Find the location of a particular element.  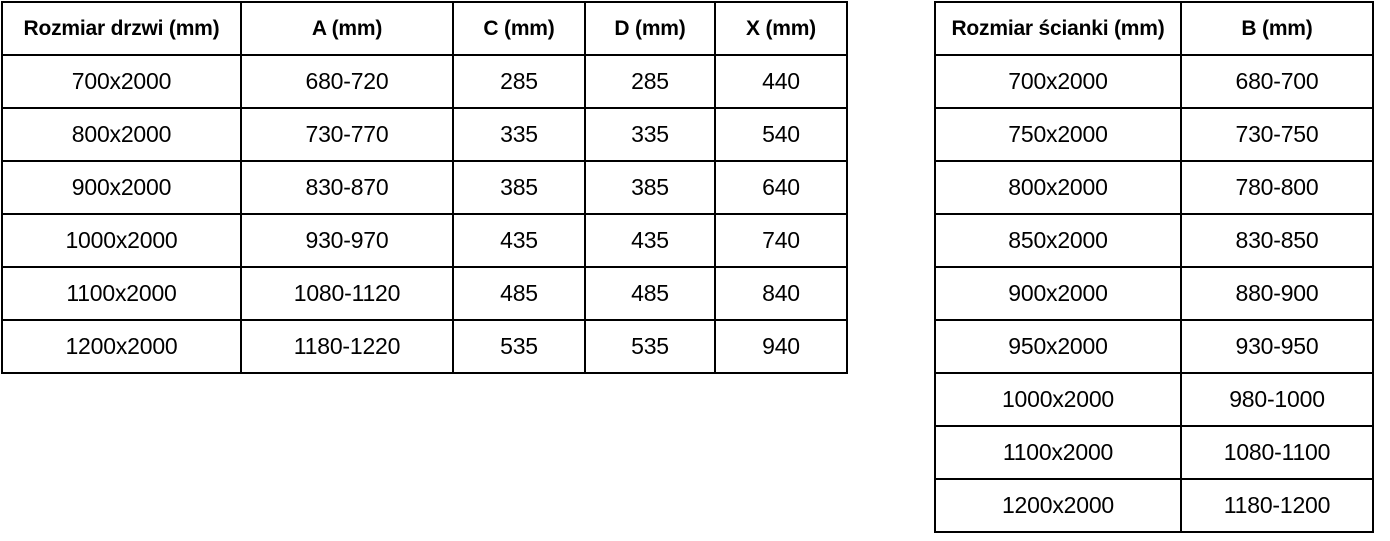

door-cell-size: 900x2000 is located at coordinates (121, 187).